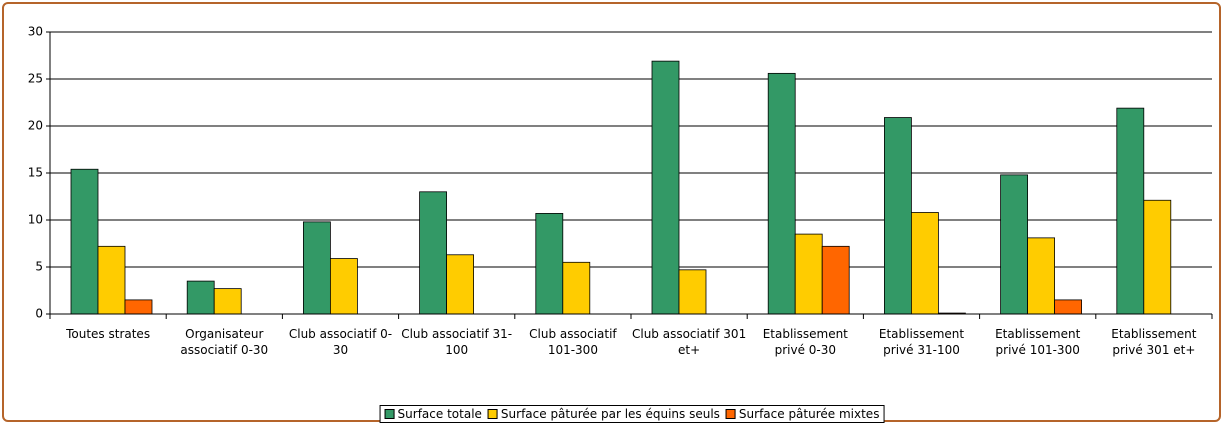 Image resolution: width=1227 pixels, height=428 pixels. I want to click on y-tick-label: 30, so click(35, 32).